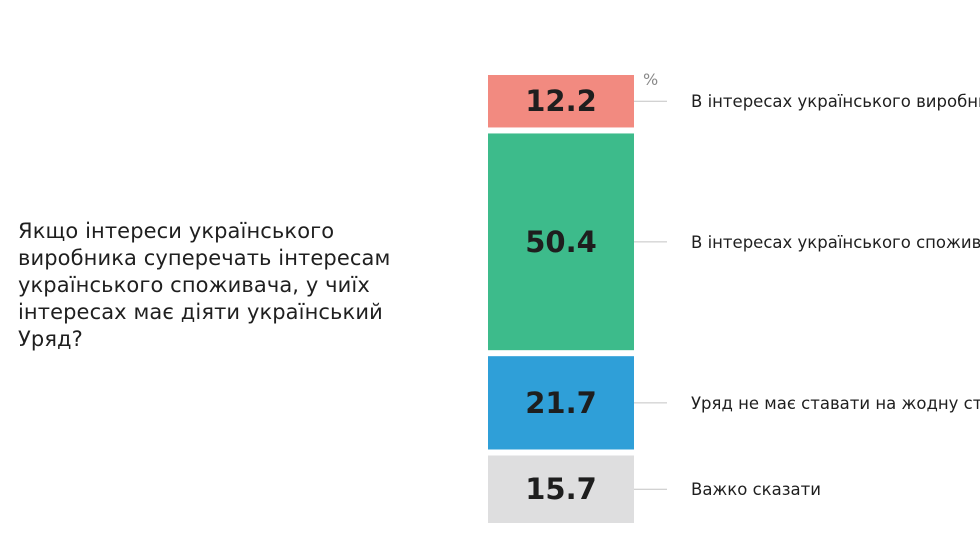 This screenshot has height=560, width=980. What do you see at coordinates (650, 79) in the screenshot?
I see `unit-label: %` at bounding box center [650, 79].